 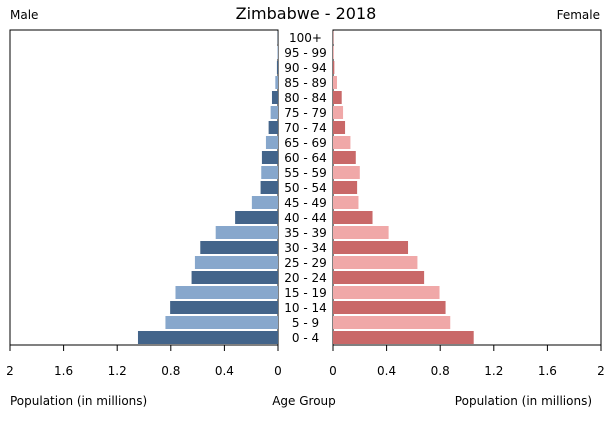 What do you see at coordinates (224, 371) in the screenshot?
I see `male-tick-label: 0.4` at bounding box center [224, 371].